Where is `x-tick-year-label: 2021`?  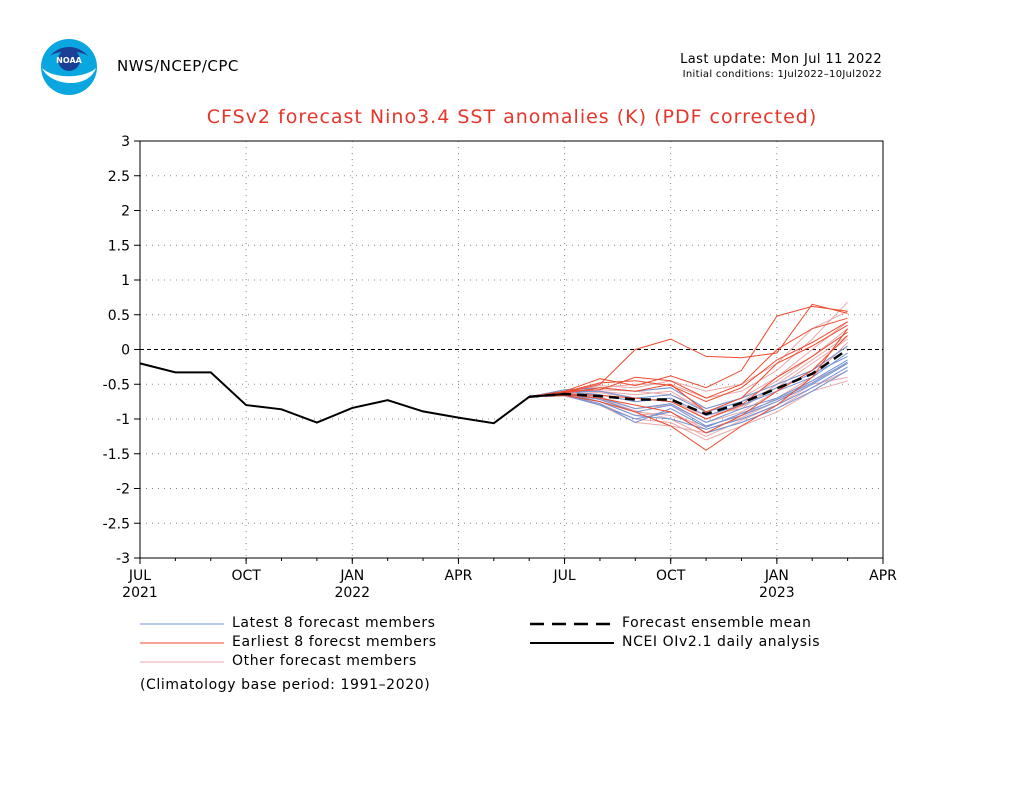
x-tick-year-label: 2021 is located at coordinates (140, 593).